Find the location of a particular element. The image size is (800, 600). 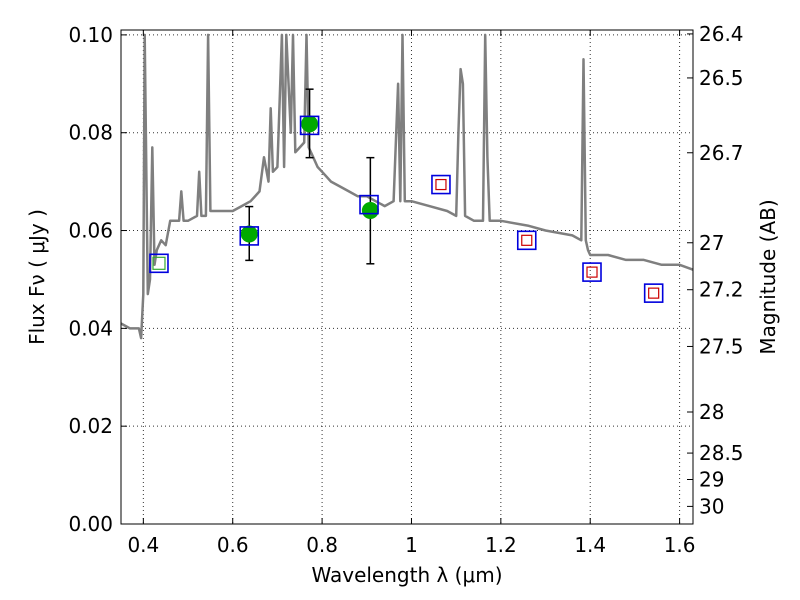

y-tick-label: 0.08 is located at coordinates (90, 133).